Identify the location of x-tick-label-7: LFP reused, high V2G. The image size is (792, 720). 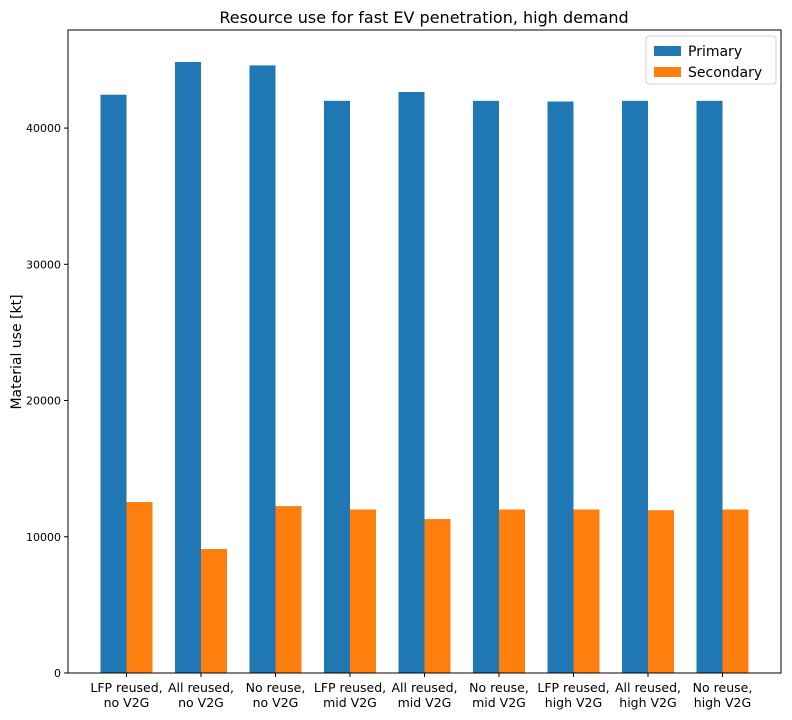
(573, 695).